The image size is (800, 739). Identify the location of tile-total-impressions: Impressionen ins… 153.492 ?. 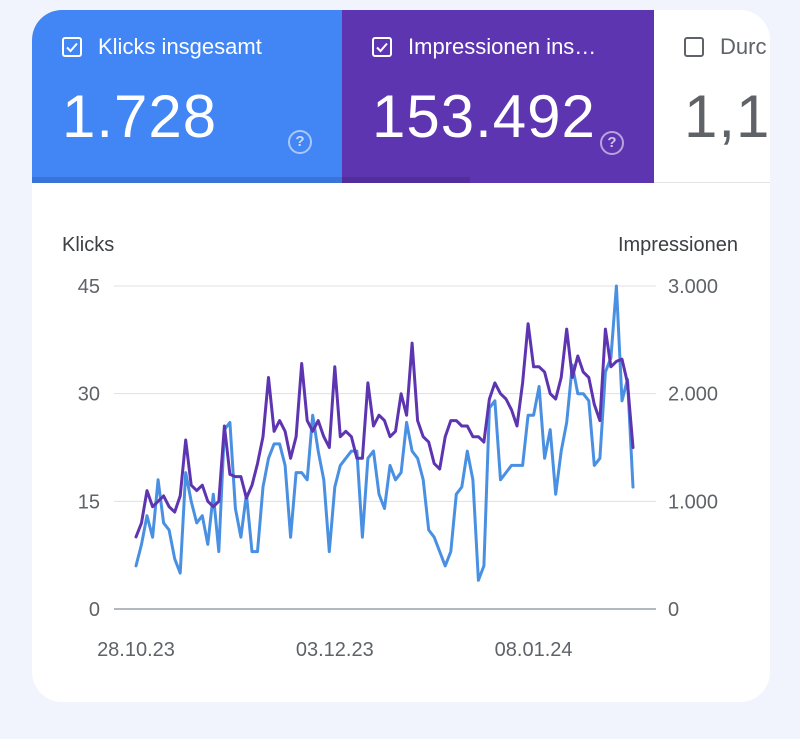
(498, 96).